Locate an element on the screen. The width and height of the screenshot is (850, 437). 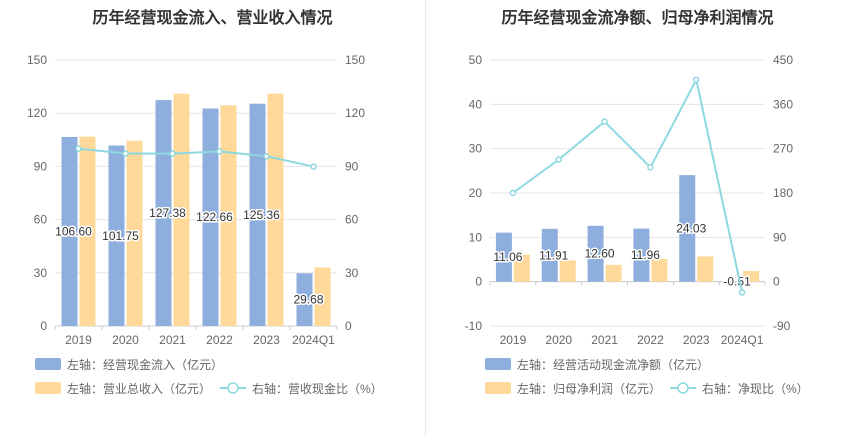
left-left-tick-label: 0 is located at coordinates (43, 326).